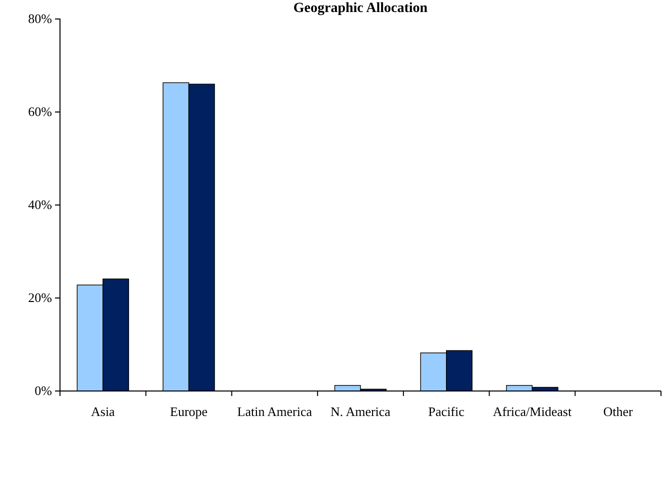 Image resolution: width=669 pixels, height=479 pixels. What do you see at coordinates (618, 411) in the screenshot?
I see `x-tick-label: Other` at bounding box center [618, 411].